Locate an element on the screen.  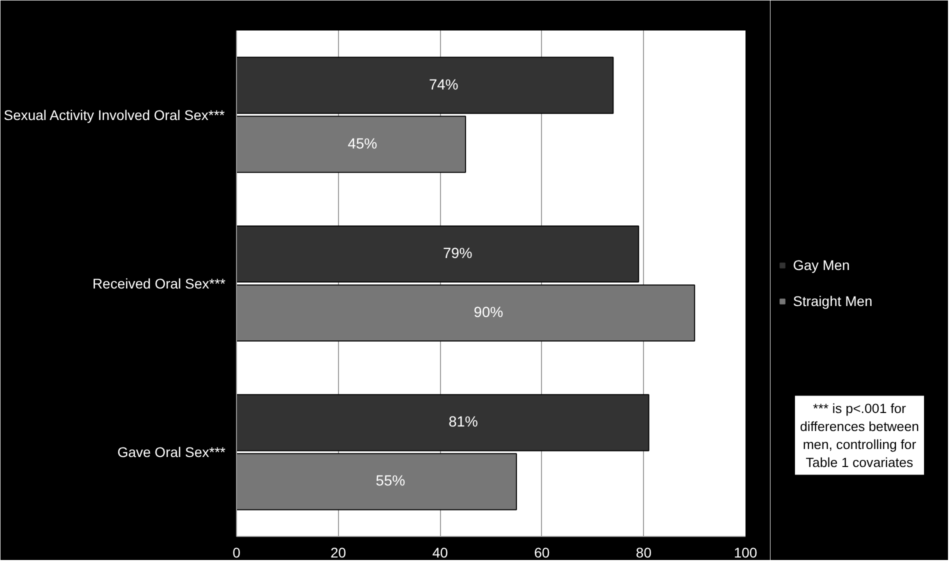
y-tick-label: Received Oral Sex*** is located at coordinates (159, 284).